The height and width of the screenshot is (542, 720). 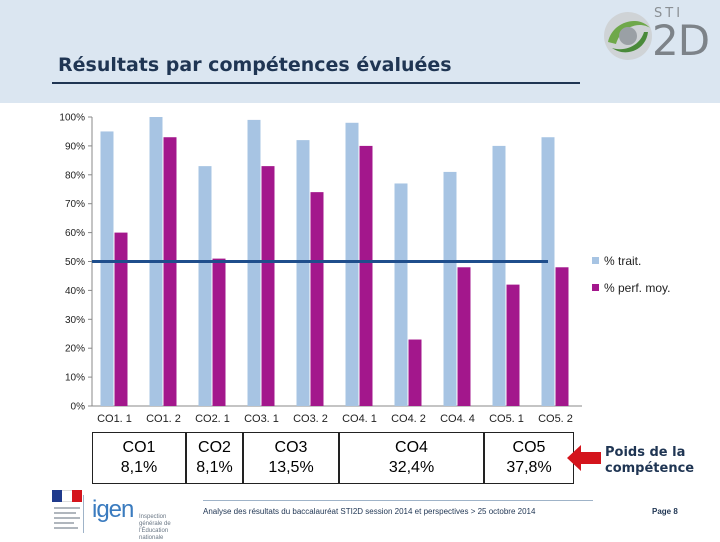 What do you see at coordinates (681, 40) in the screenshot?
I see `logo-2d-text: 2D` at bounding box center [681, 40].